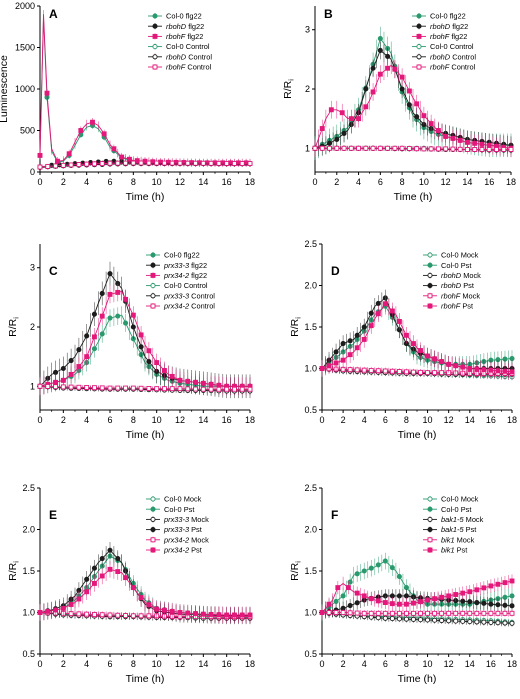 The image size is (520, 699). I want to click on panel-e-series-line, so click(144, 592).